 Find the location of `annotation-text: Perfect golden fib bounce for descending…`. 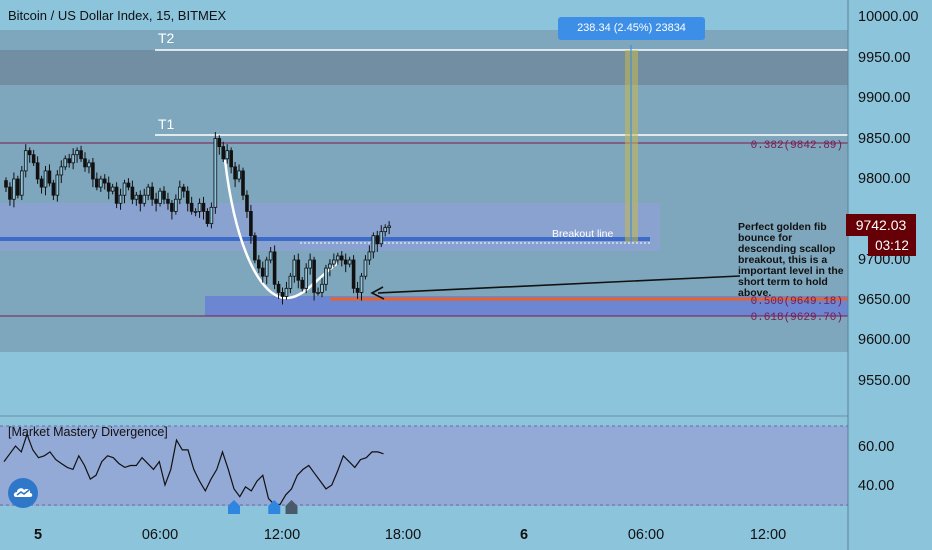

annotation-text: Perfect golden fib bounce for descending… is located at coordinates (791, 260).